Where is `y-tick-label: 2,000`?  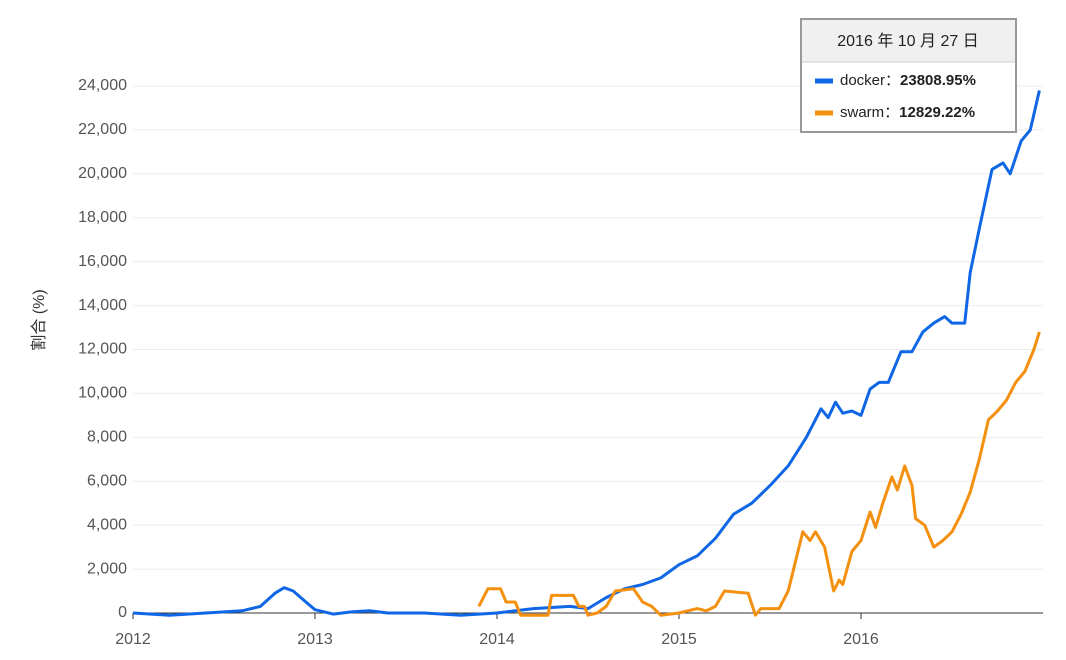 y-tick-label: 2,000 is located at coordinates (107, 568).